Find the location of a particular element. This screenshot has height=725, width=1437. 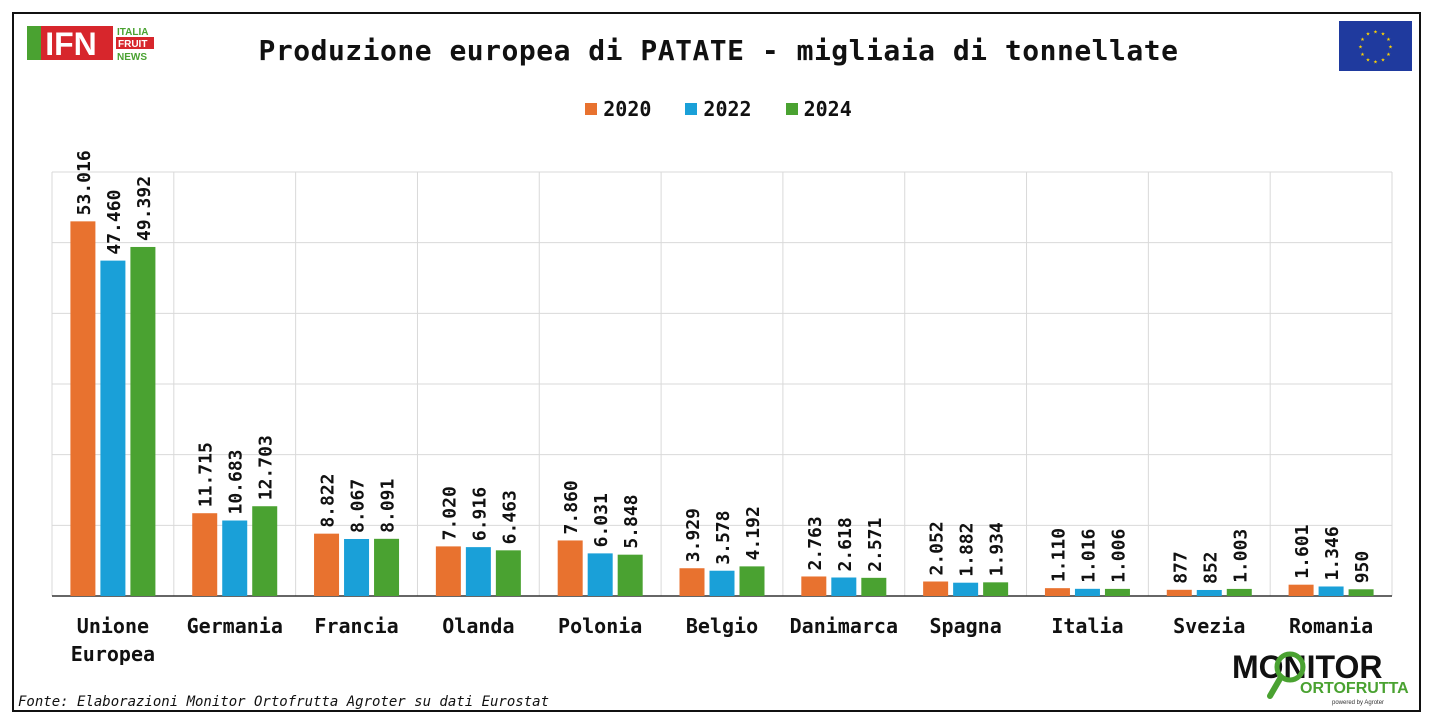

data-label-2022: 10.683 is located at coordinates (236, 481).